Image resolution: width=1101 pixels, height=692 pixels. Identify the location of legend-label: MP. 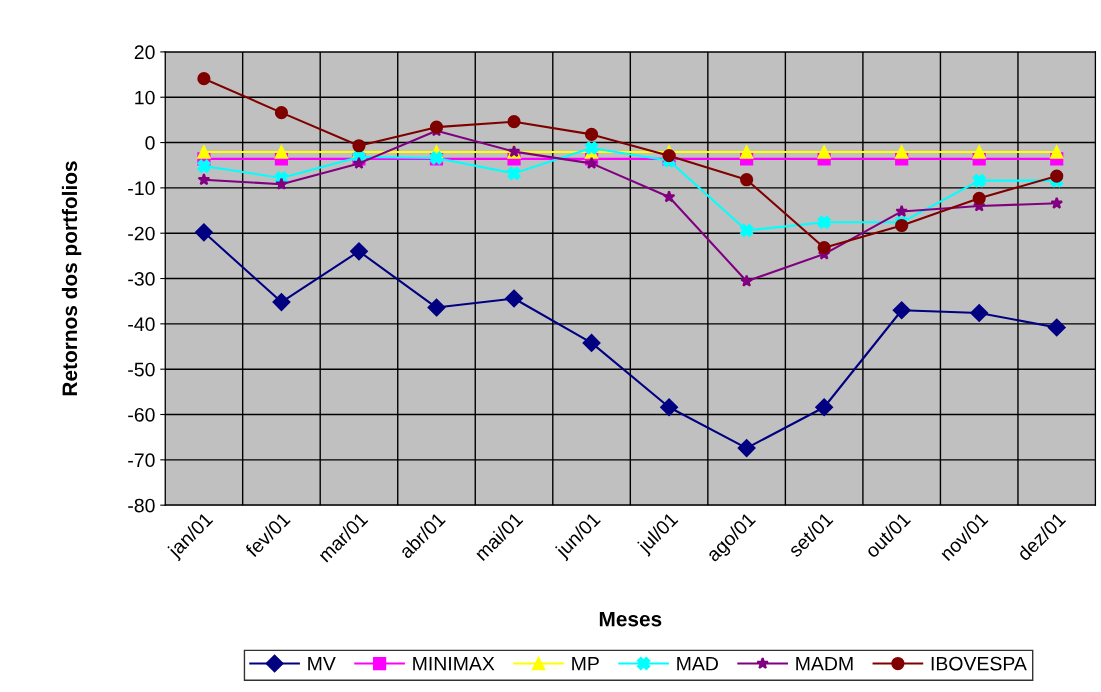
(585, 663).